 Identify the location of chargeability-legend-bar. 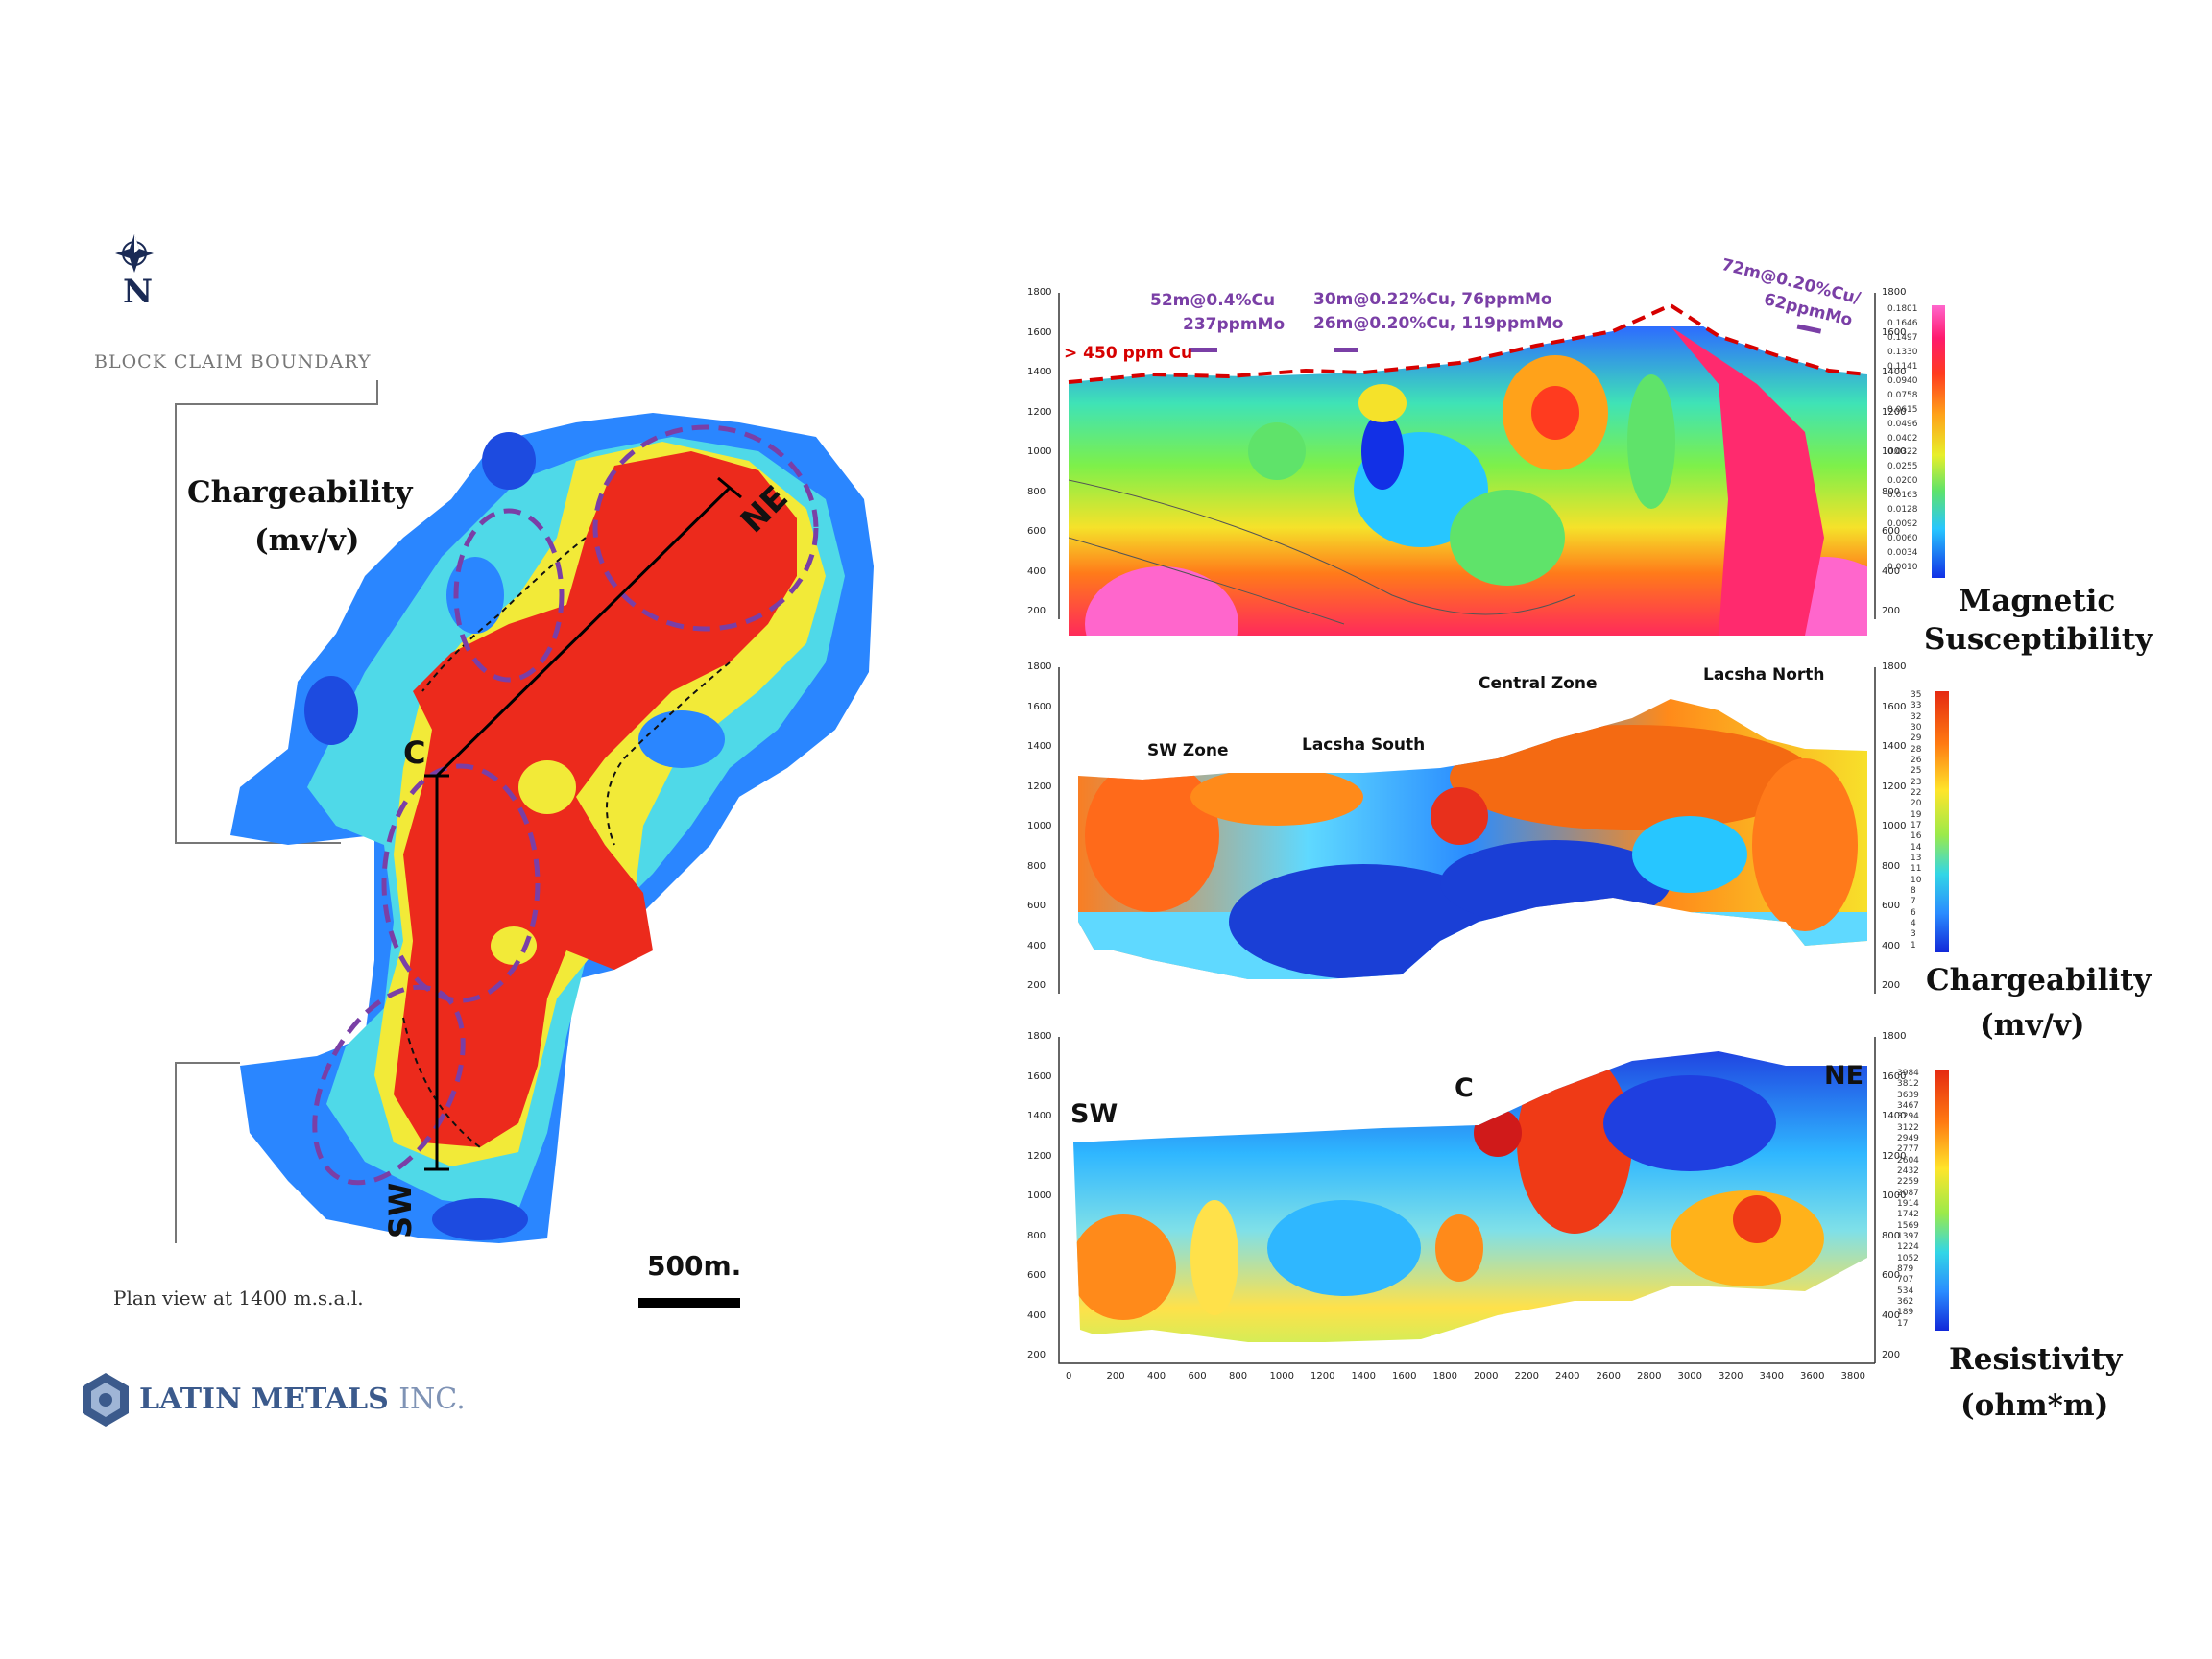
(1942, 821).